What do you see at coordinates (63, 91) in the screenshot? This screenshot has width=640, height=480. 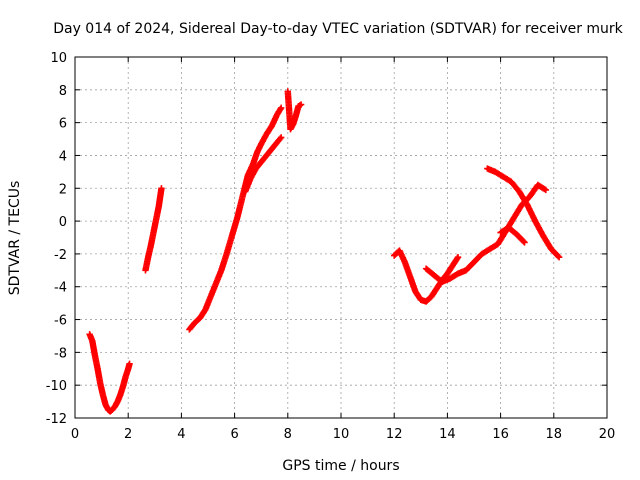 I see `y-tick-label: 8` at bounding box center [63, 91].